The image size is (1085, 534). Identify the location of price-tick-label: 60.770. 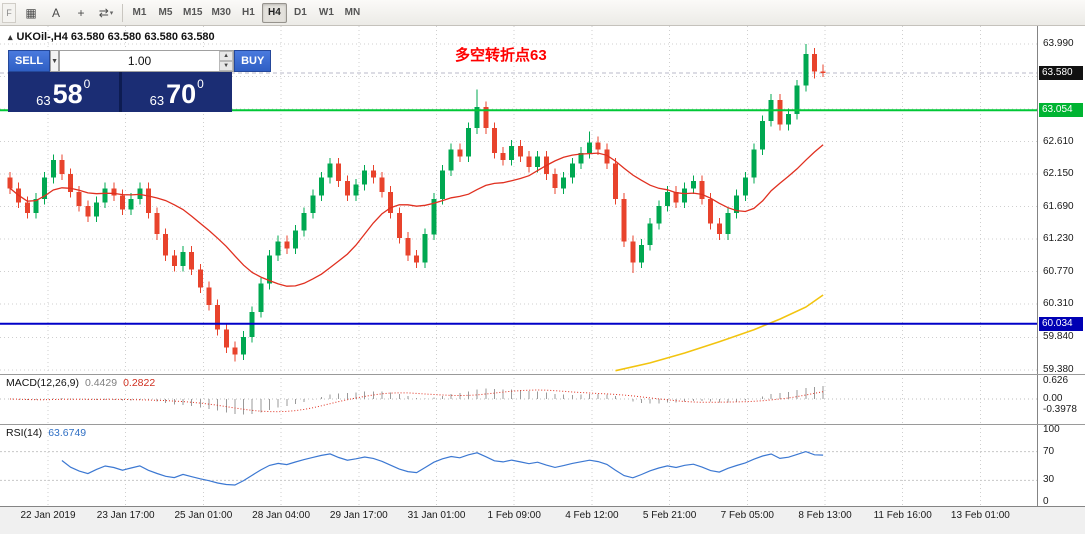
(1058, 271).